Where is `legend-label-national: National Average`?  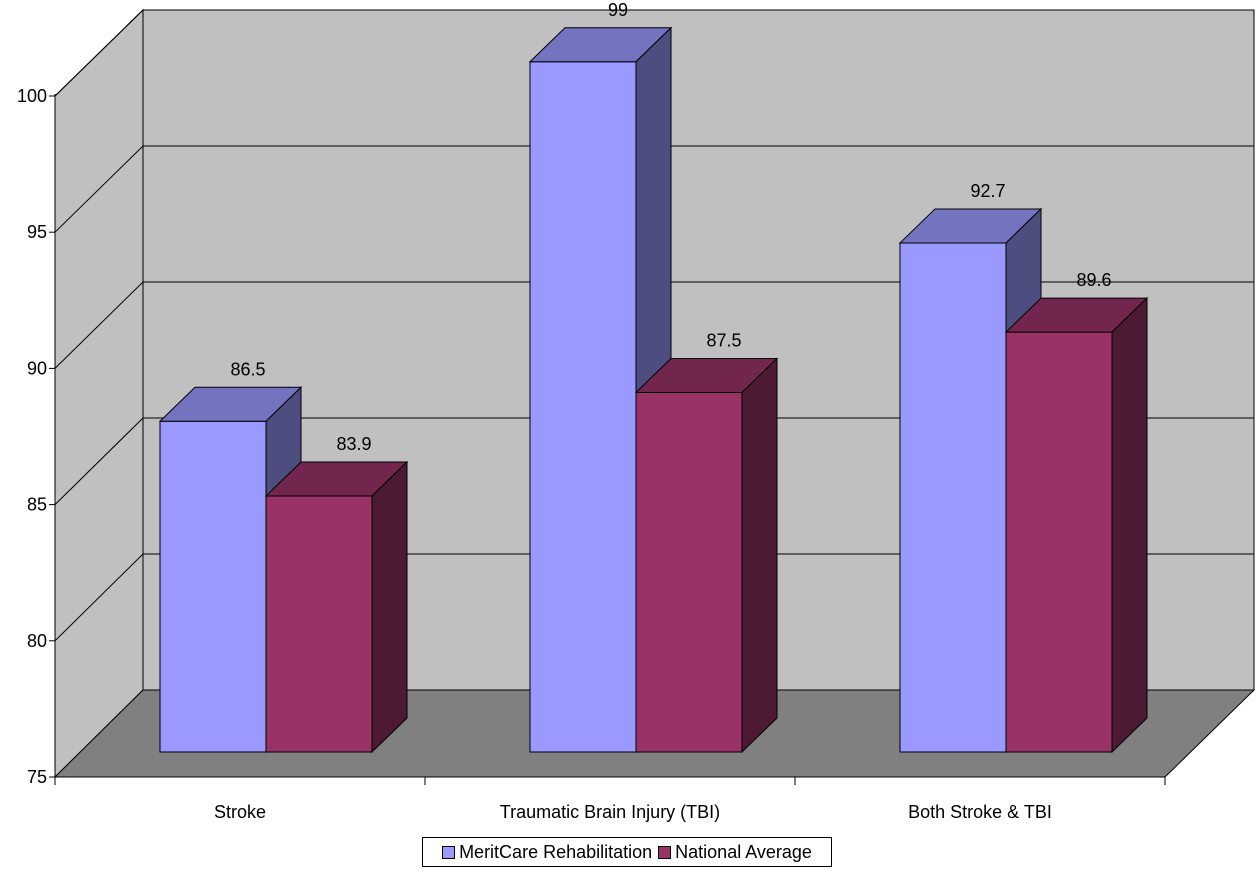
legend-label-national: National Average is located at coordinates (743, 851).